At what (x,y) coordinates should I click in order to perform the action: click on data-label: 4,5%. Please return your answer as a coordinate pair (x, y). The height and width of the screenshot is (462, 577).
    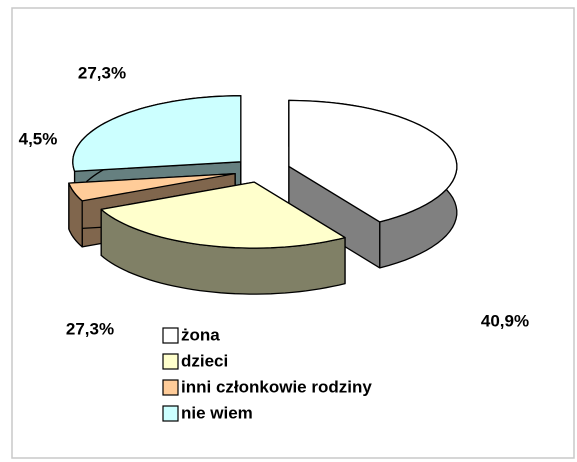
    Looking at the image, I should click on (38, 138).